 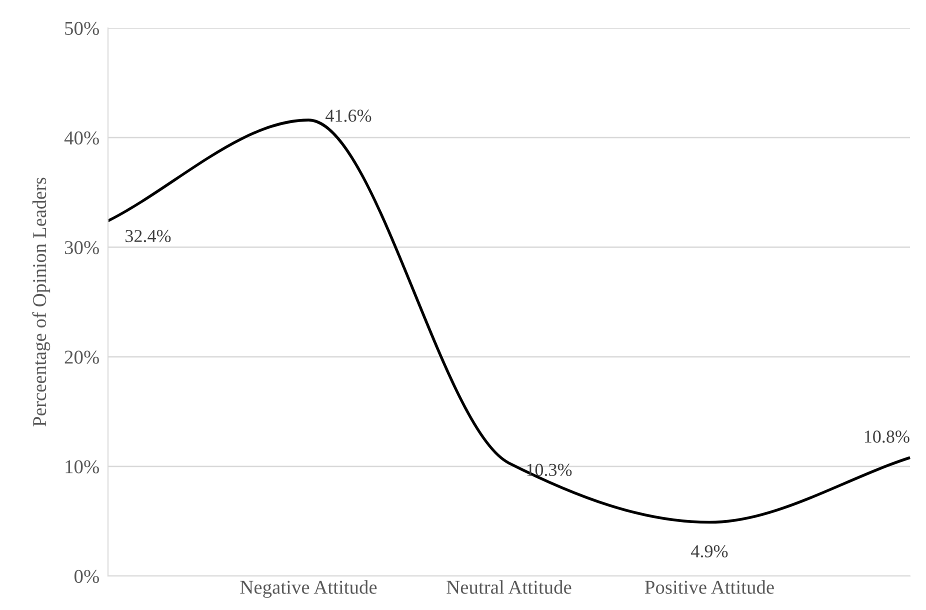 I want to click on y-tick-label: 0%, so click(x=87, y=576).